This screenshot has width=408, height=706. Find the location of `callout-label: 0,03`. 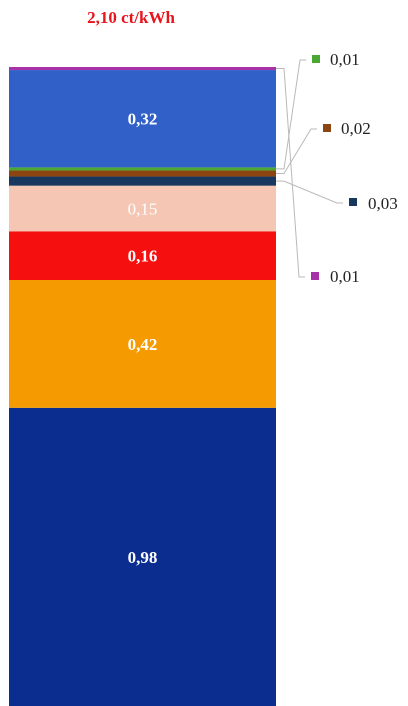

callout-label: 0,03 is located at coordinates (383, 203).